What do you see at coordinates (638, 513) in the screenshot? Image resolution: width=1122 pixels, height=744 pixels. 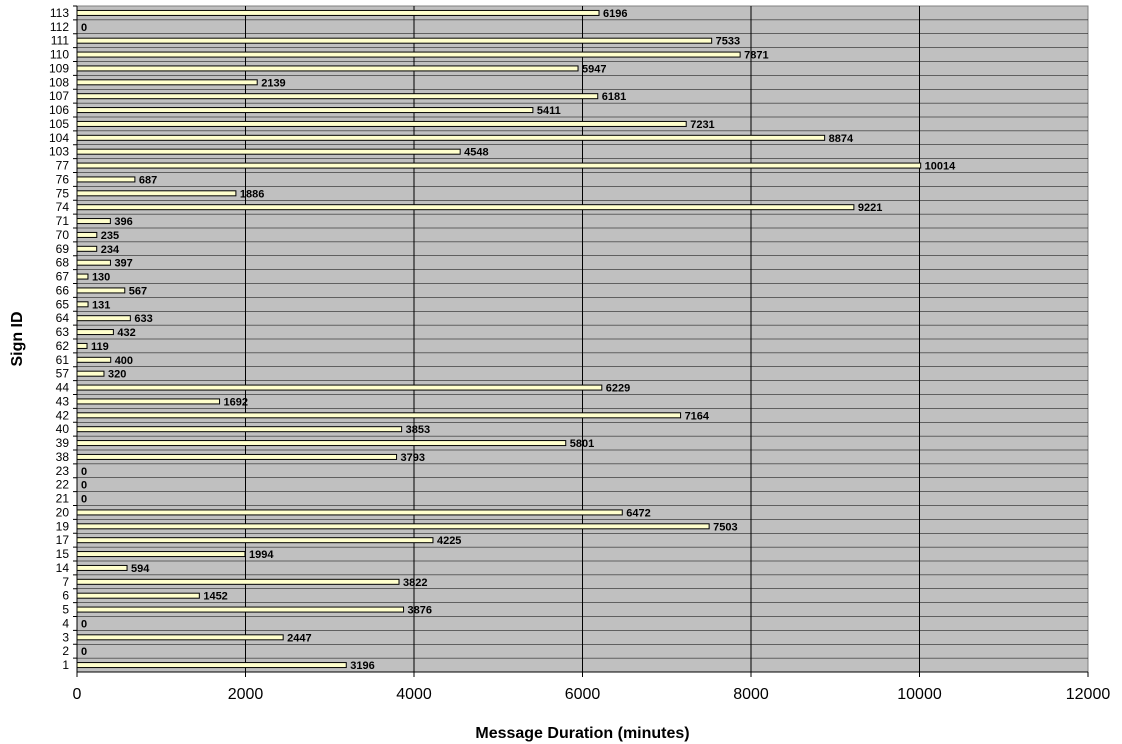 I see `data-label: 6472` at bounding box center [638, 513].